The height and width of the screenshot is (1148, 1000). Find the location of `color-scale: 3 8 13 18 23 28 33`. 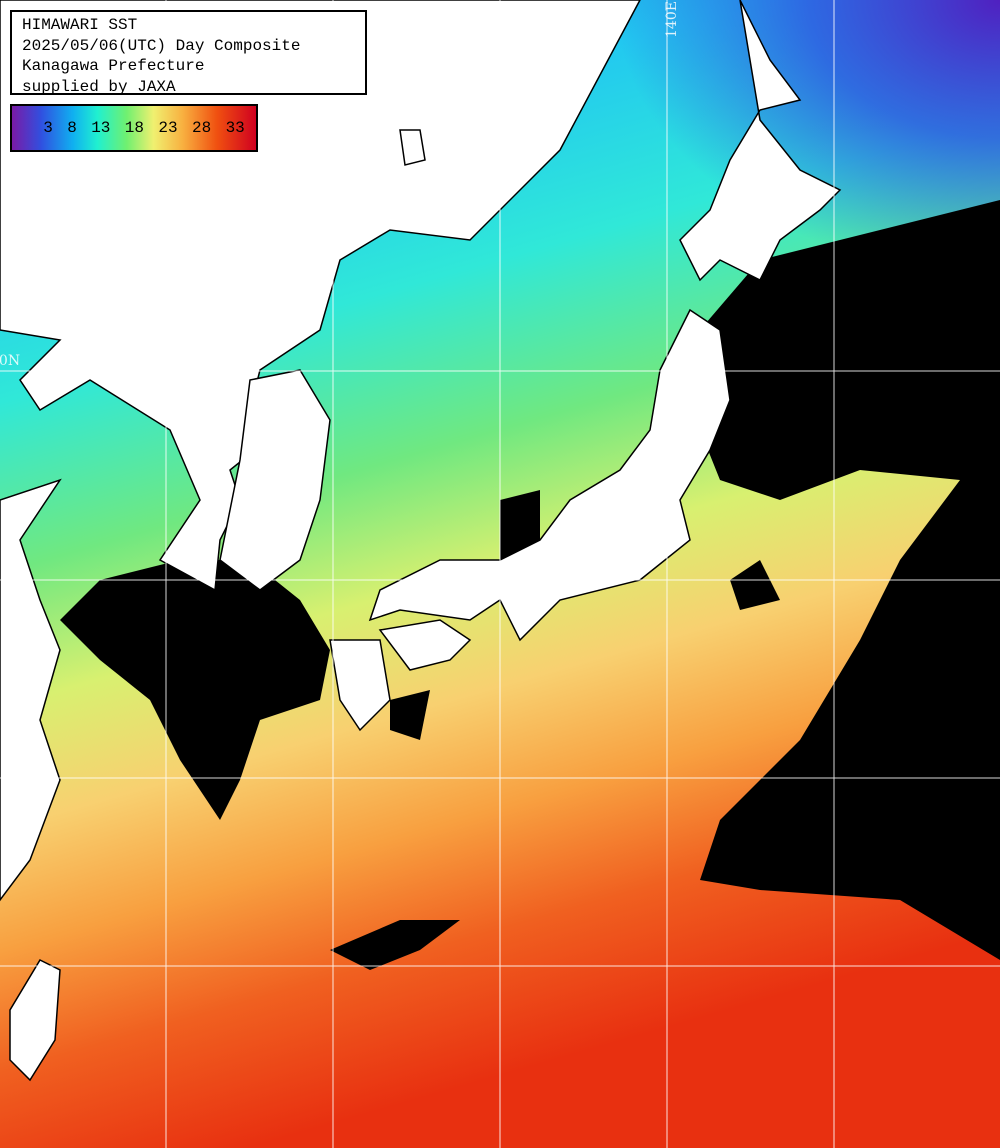

color-scale: 3 8 13 18 23 28 33 is located at coordinates (134, 128).